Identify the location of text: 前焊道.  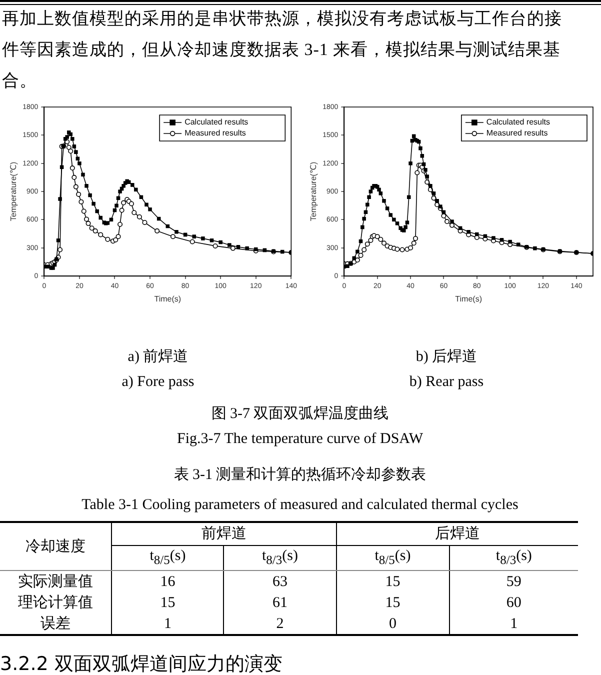
(224, 534).